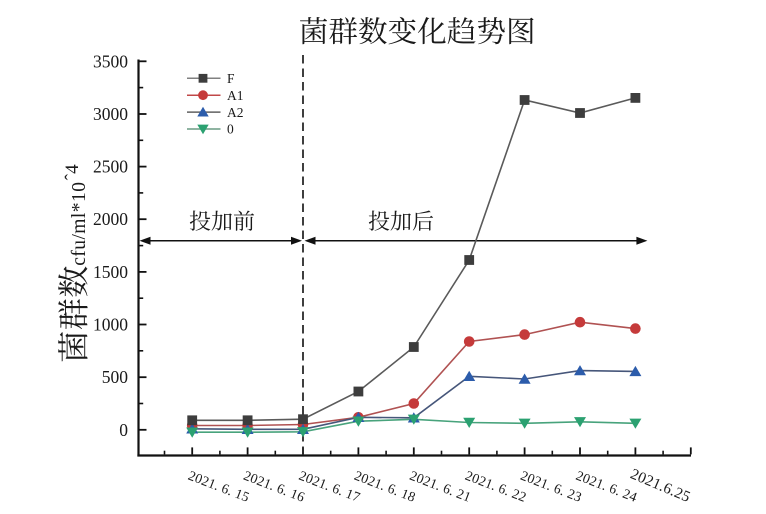 The image size is (766, 514). What do you see at coordinates (235, 112) in the screenshot?
I see `svg-text: A2` at bounding box center [235, 112].